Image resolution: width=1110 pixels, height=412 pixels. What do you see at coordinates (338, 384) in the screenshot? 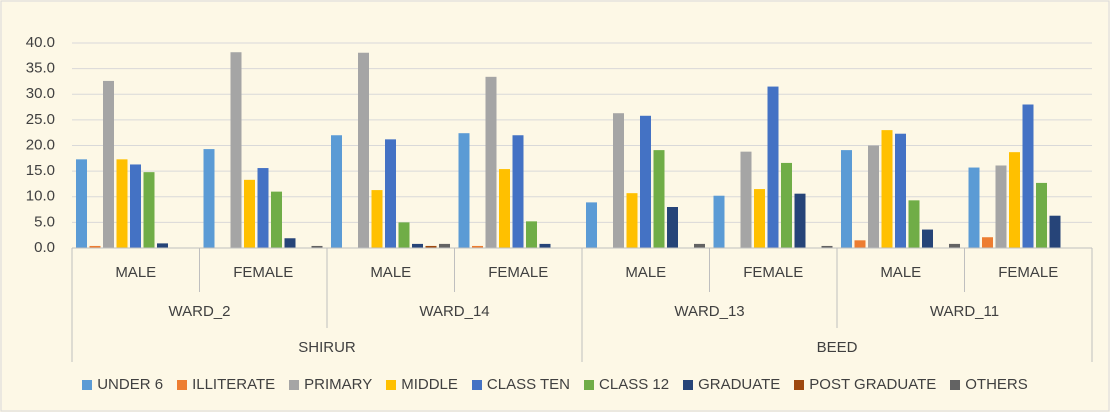
I see `legend-label: PRIMARY` at bounding box center [338, 384].